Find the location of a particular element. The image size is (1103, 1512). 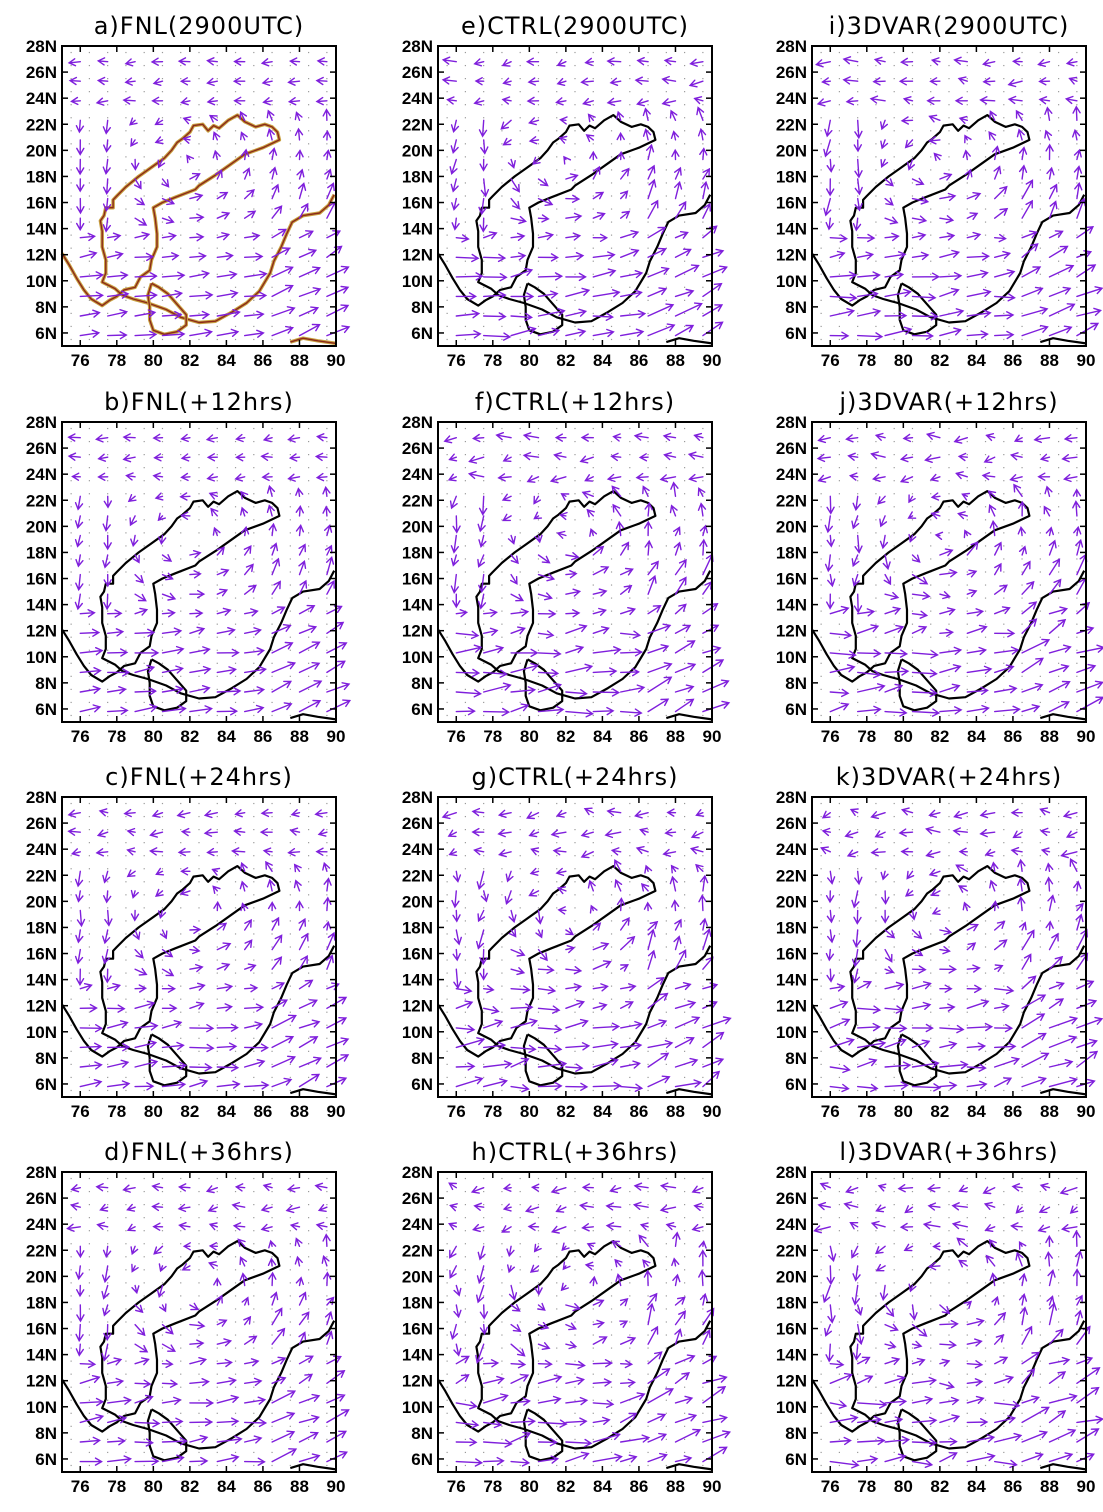

y-tick-label: 28N is located at coordinates (41, 422).